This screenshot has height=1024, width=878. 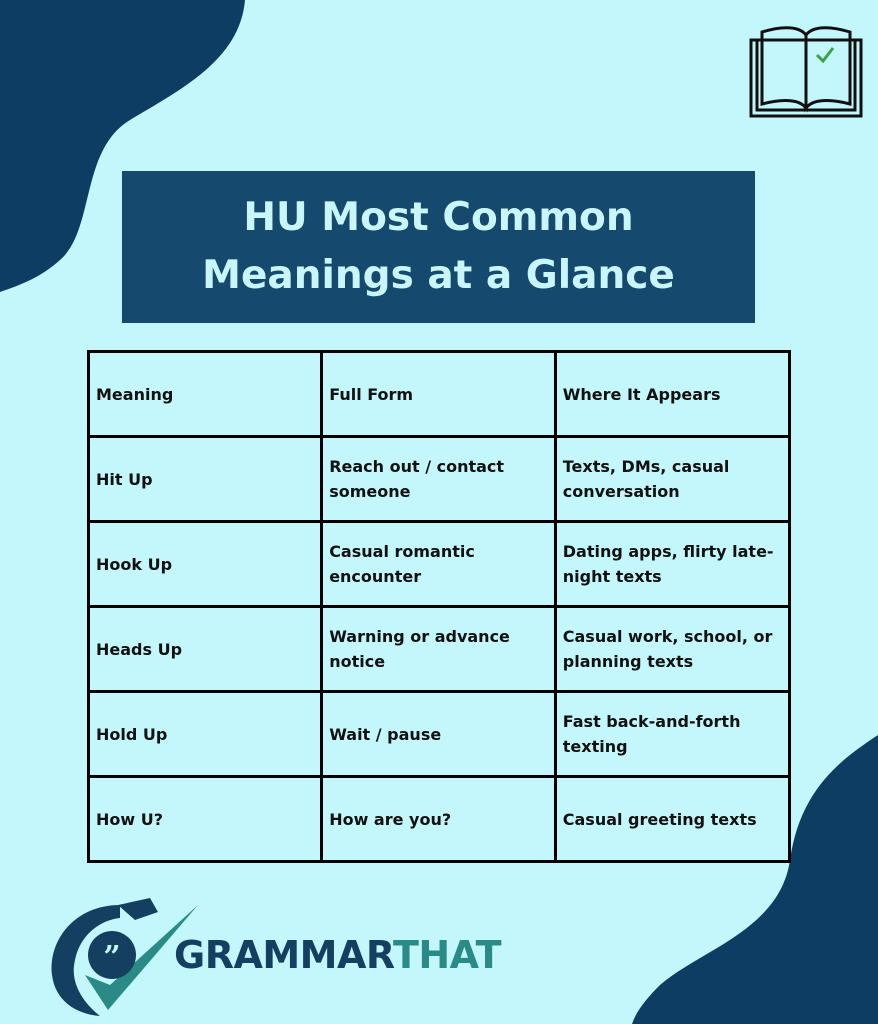 I want to click on table-cell: Texts, DMs, casual conversation, so click(x=672, y=479).